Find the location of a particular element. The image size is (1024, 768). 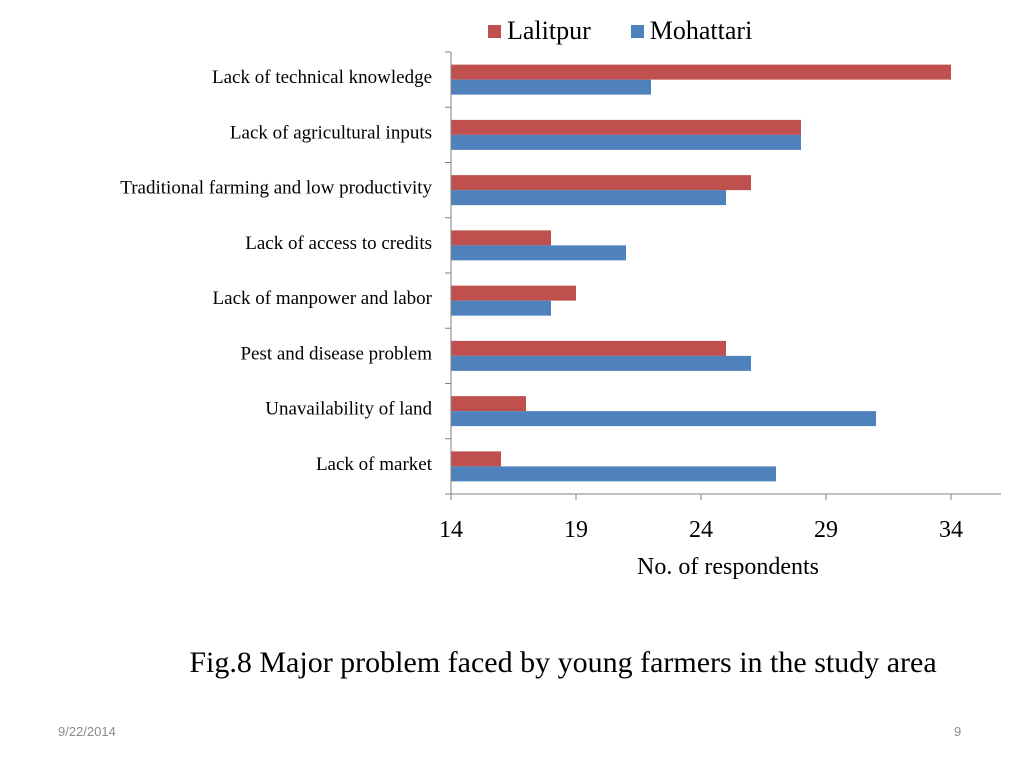

x-tick-label: 24 is located at coordinates (701, 530).